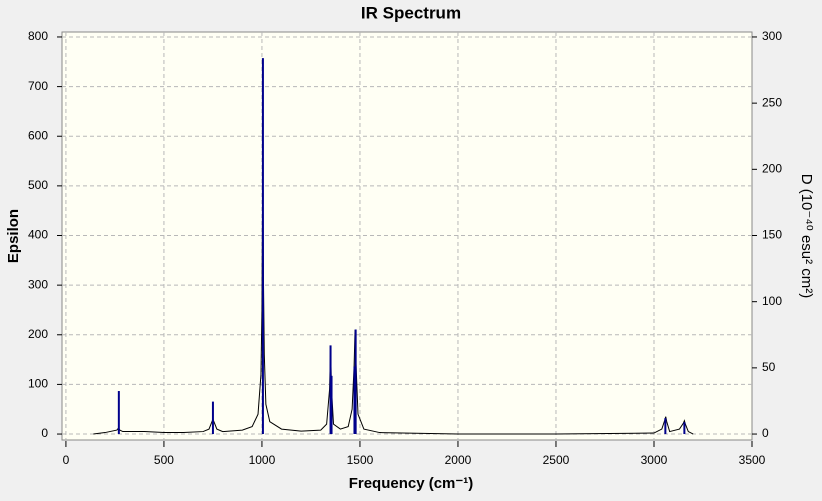  What do you see at coordinates (772, 168) in the screenshot?
I see `y2-tick-label: 200` at bounding box center [772, 168].